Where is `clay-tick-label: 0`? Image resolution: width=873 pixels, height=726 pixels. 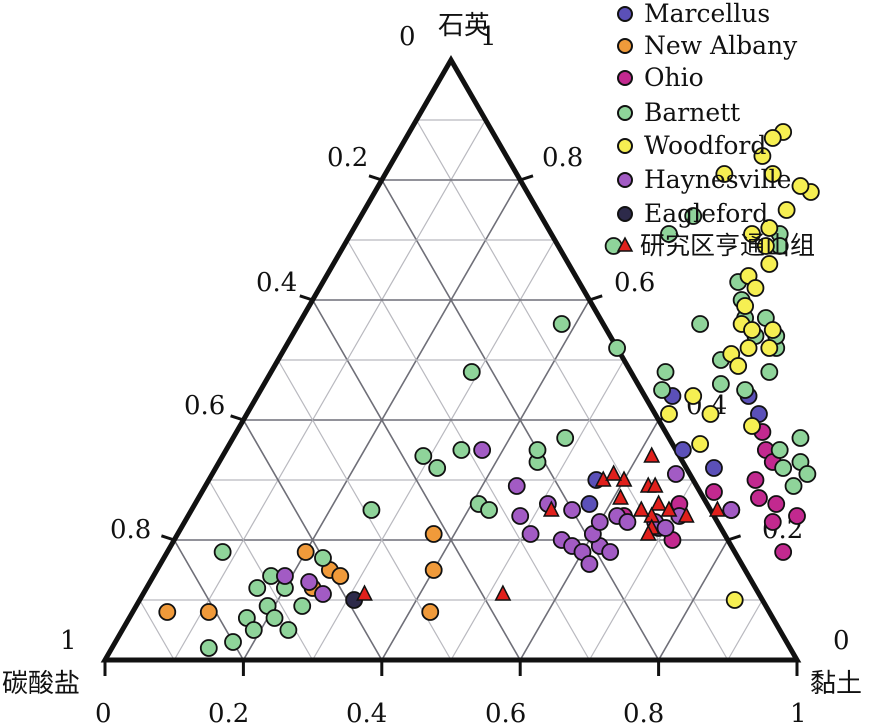
clay-tick-label: 0 is located at coordinates (103, 712).